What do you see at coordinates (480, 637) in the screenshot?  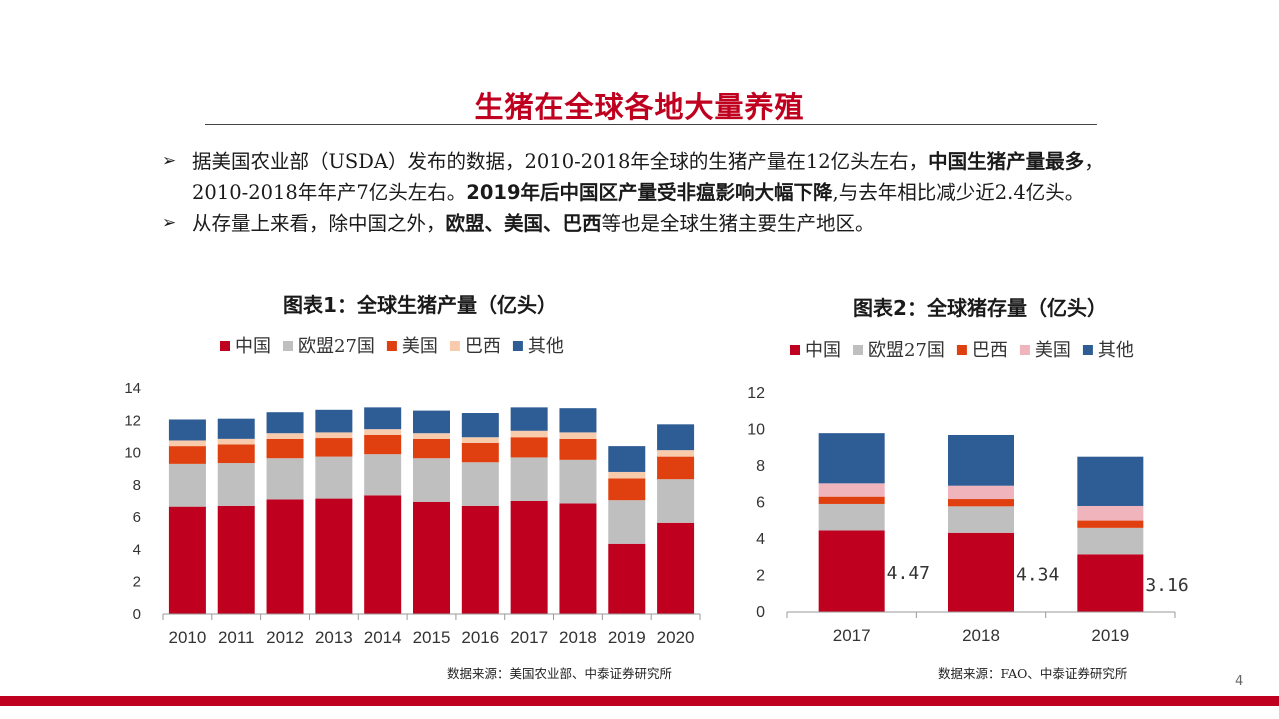 I see `chart1-xtick-label: 2016` at bounding box center [480, 637].